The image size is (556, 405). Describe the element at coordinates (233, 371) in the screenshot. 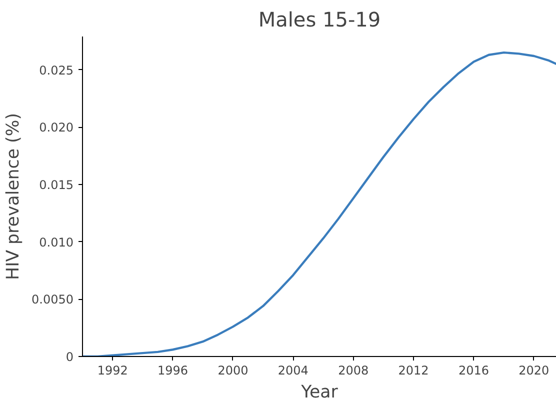

I see `x-tick-label: 2000` at that location.